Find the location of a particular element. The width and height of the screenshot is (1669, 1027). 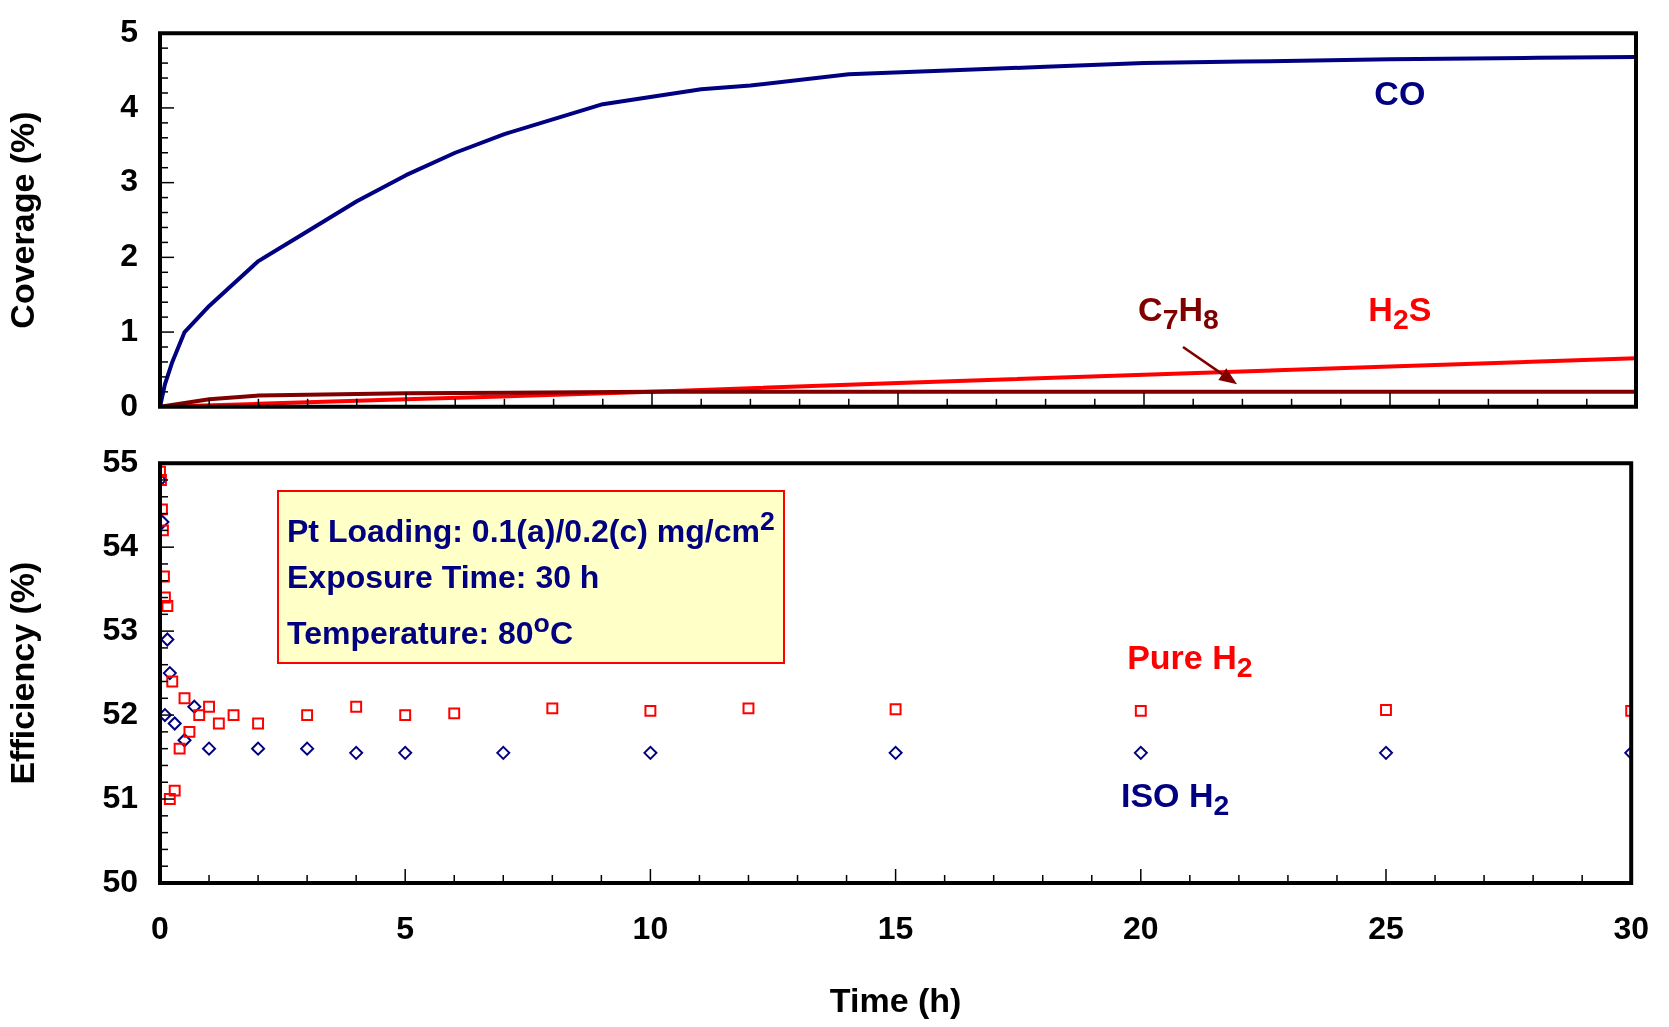

x-tick-label: 25 is located at coordinates (1386, 928).